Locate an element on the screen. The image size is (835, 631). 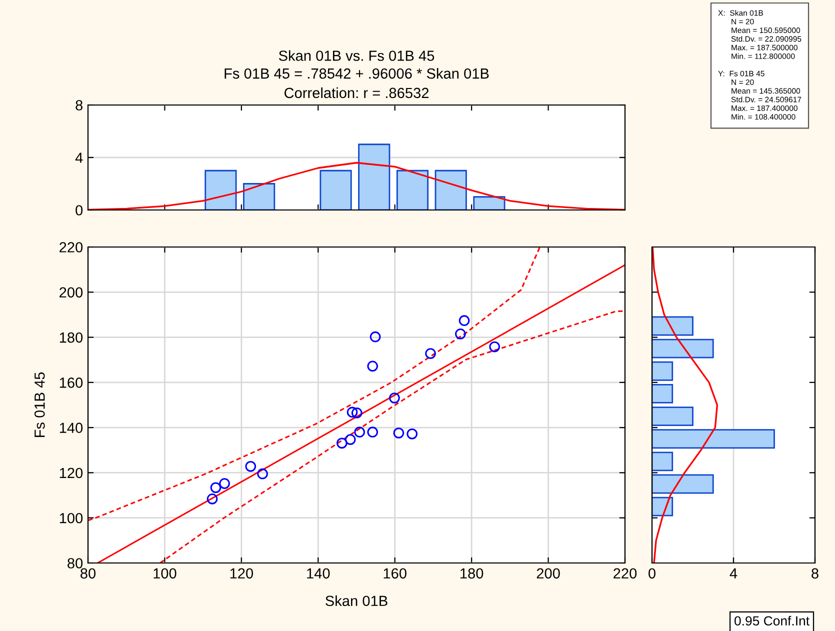
y-tick-label: 80 is located at coordinates (75, 563).